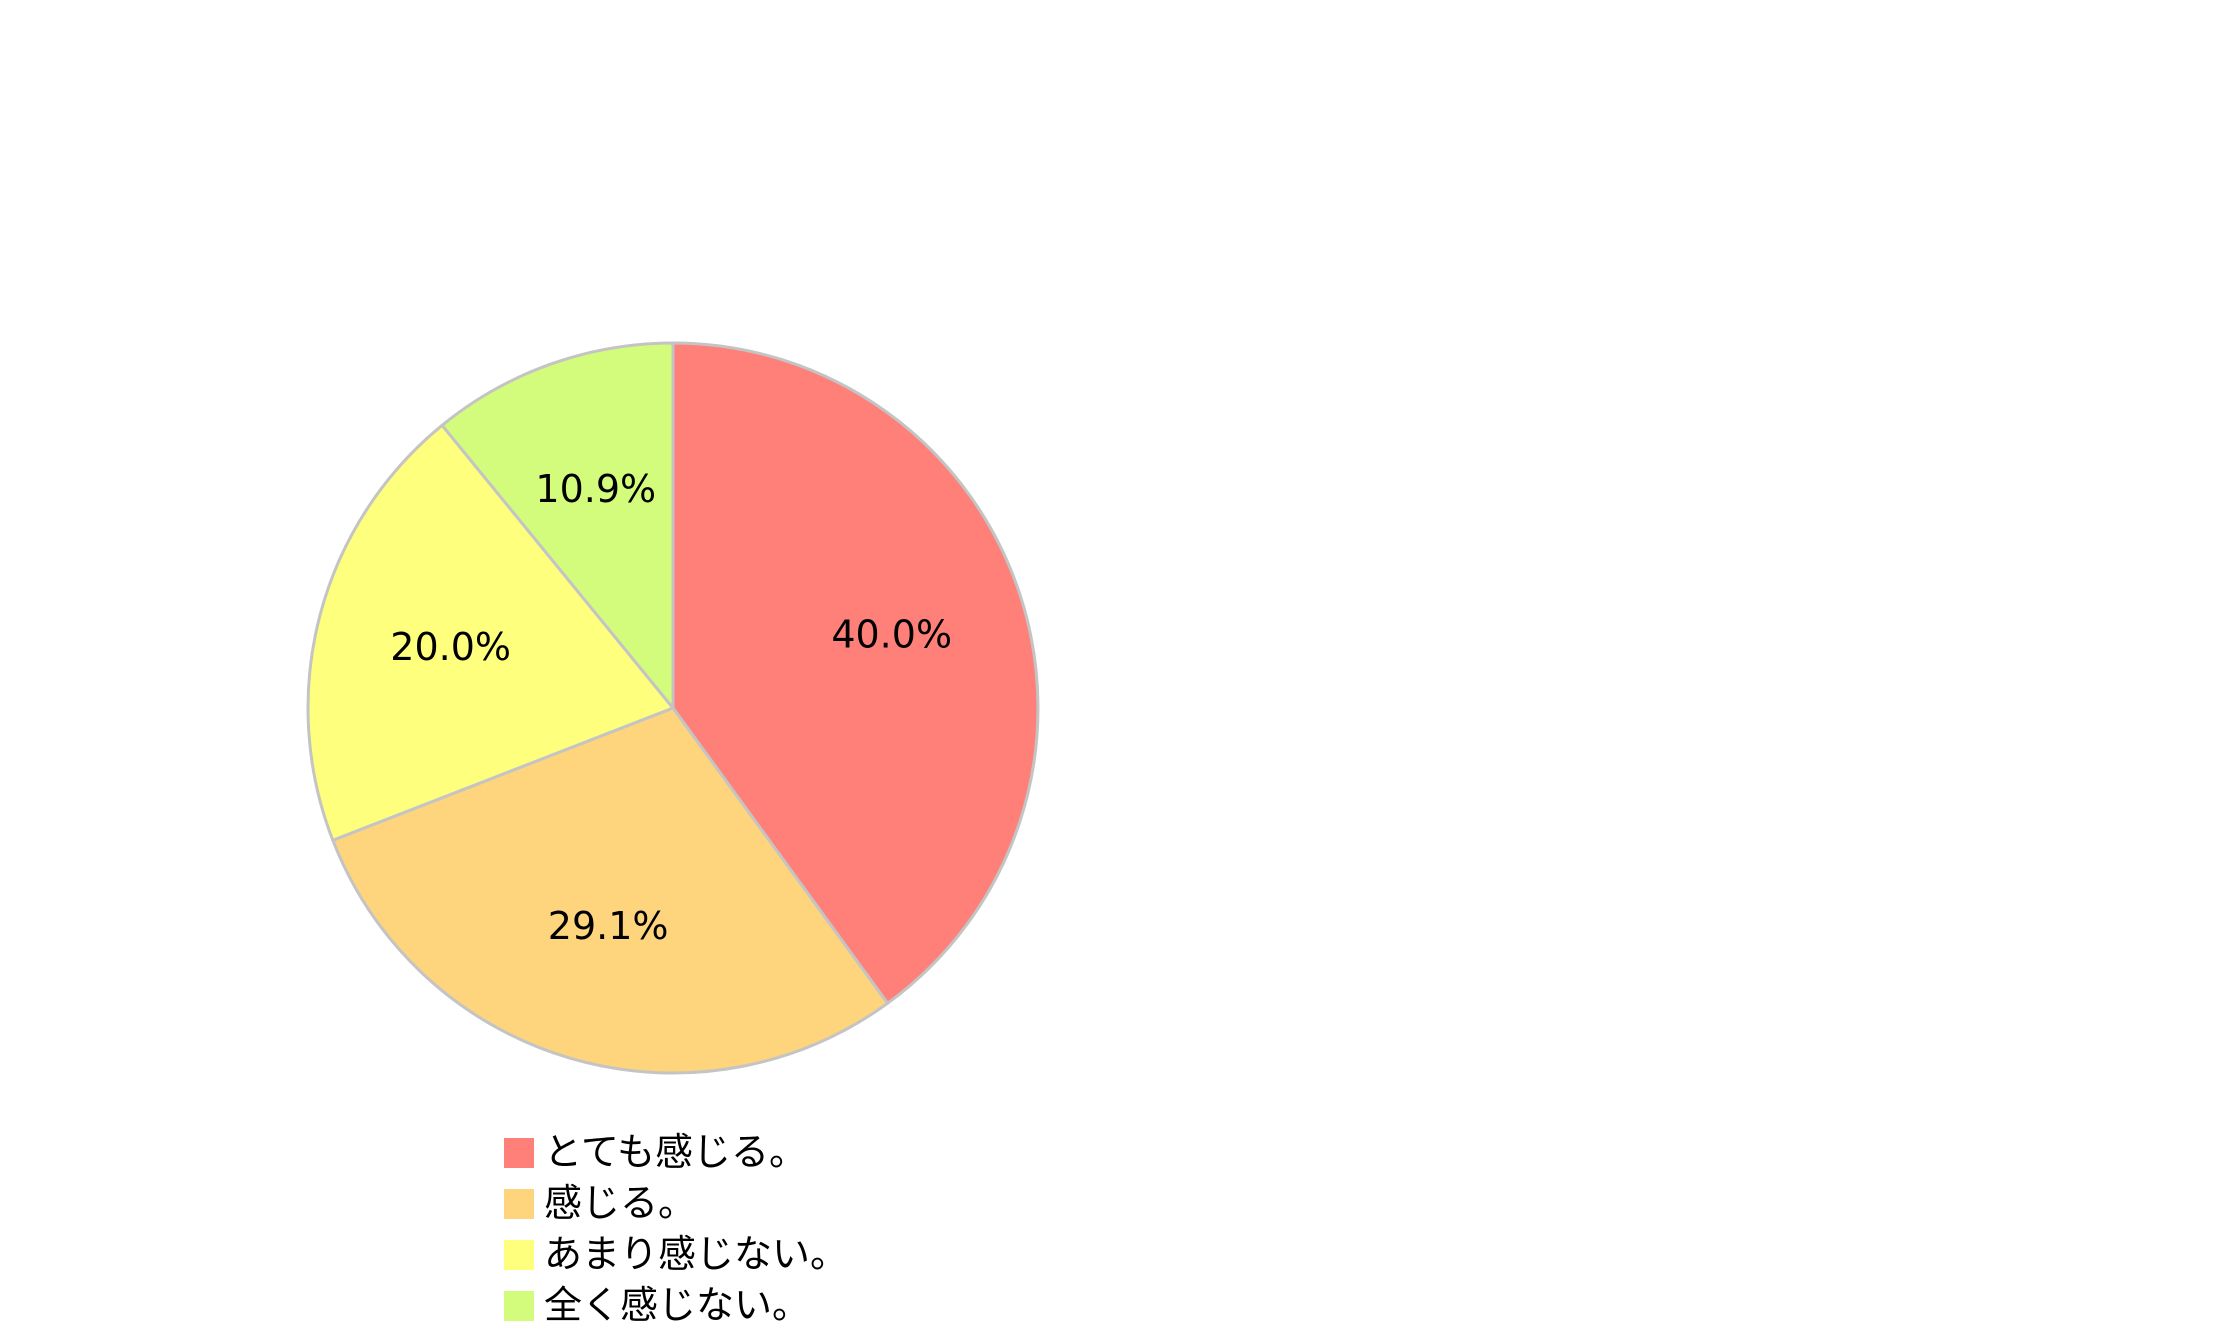 This screenshot has height=1342, width=2213. Describe the element at coordinates (608, 926) in the screenshot. I see `pie-slice-label: 29.1%` at that location.